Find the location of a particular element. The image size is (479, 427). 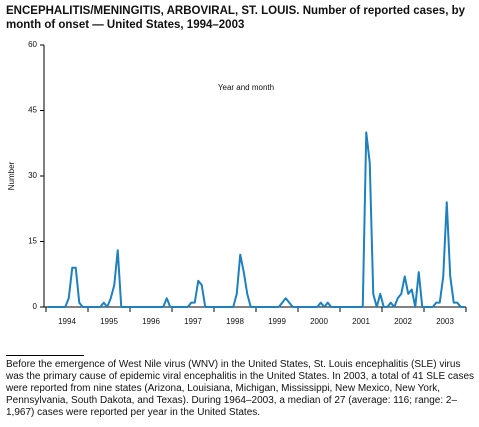

x-tick-label: 1997 is located at coordinates (193, 321).